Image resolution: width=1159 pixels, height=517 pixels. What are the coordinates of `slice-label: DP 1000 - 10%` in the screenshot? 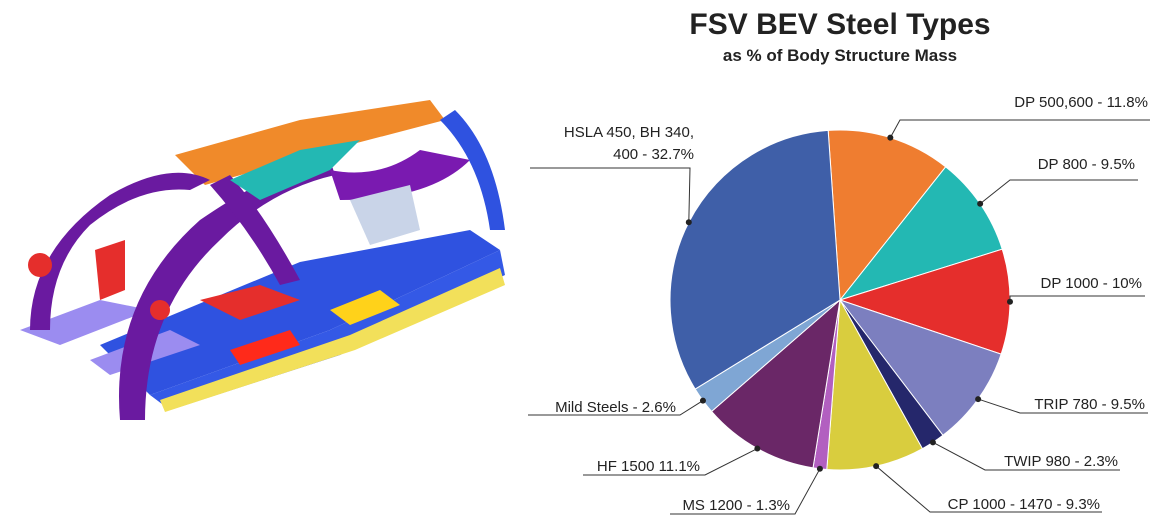 It's located at (1091, 283).